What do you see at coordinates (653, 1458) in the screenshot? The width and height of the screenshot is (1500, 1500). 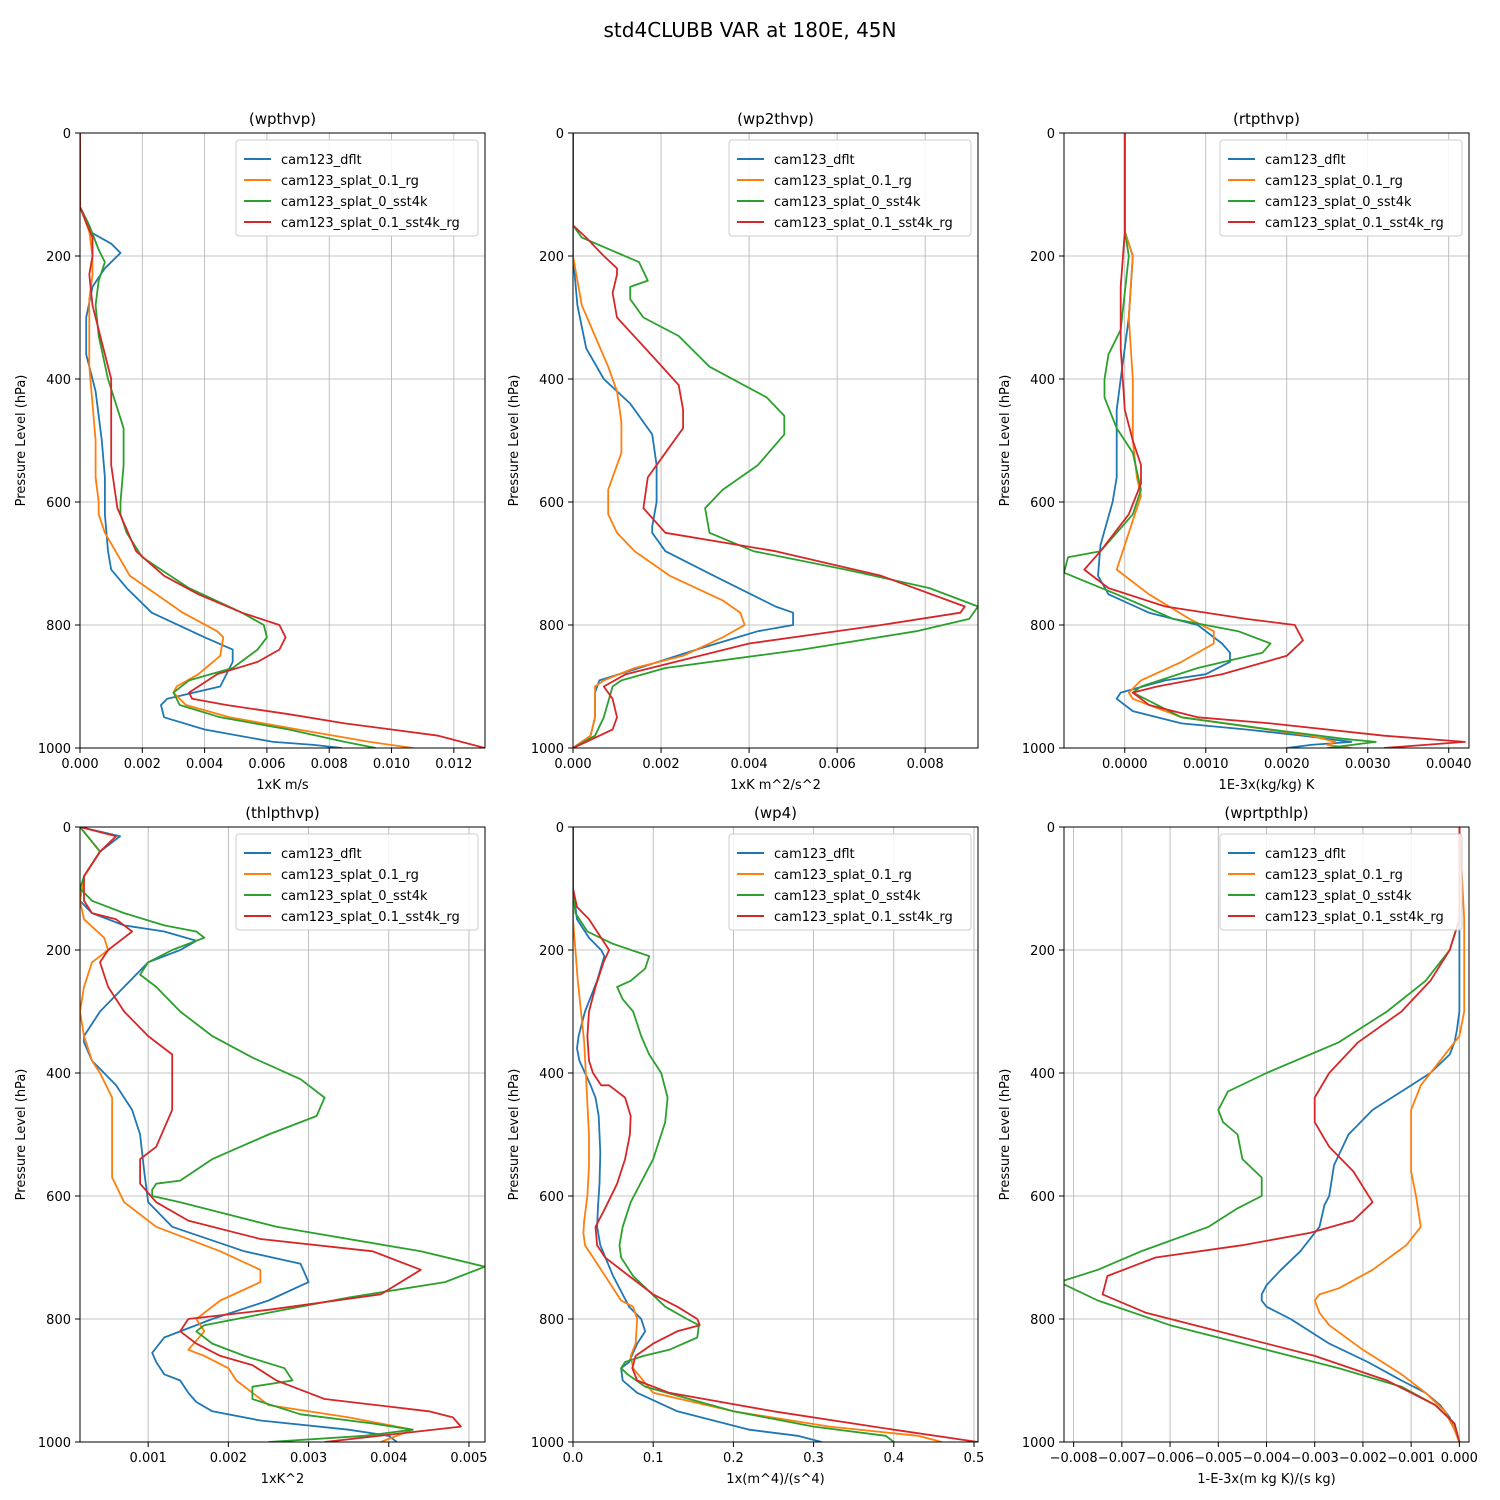 I see `x-tick-label: 0.1` at bounding box center [653, 1458].